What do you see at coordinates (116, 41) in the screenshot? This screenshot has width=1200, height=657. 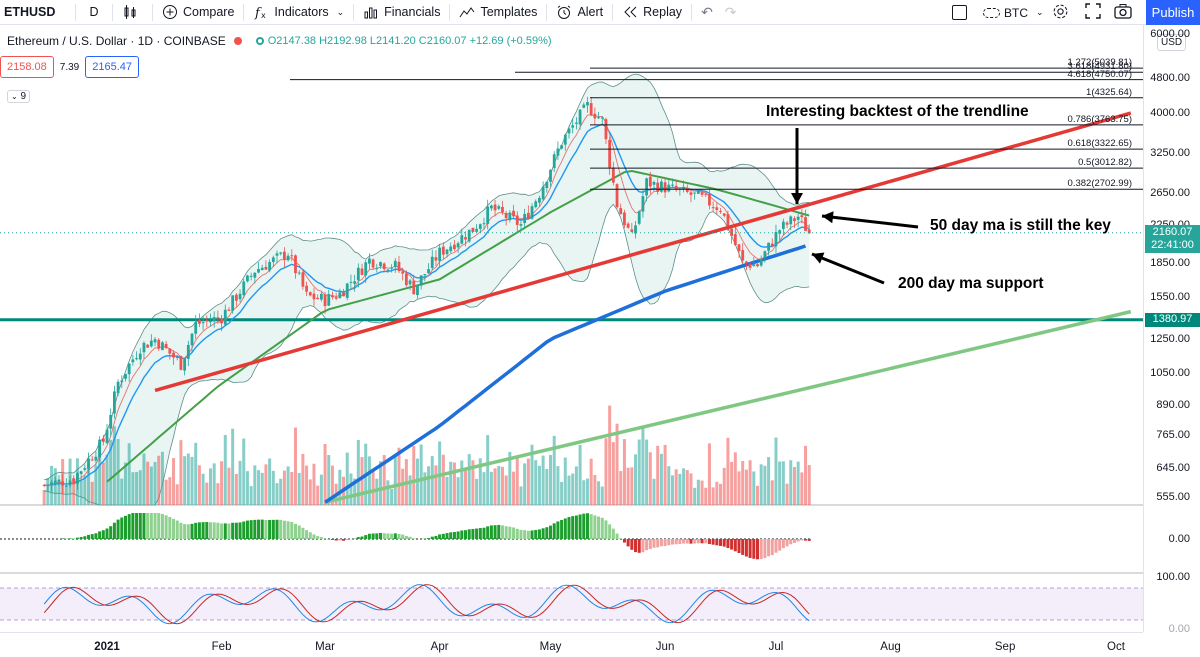 I see `legend-title: Ethereum / U.S. Dollar · 1D · COINBASE` at bounding box center [116, 41].